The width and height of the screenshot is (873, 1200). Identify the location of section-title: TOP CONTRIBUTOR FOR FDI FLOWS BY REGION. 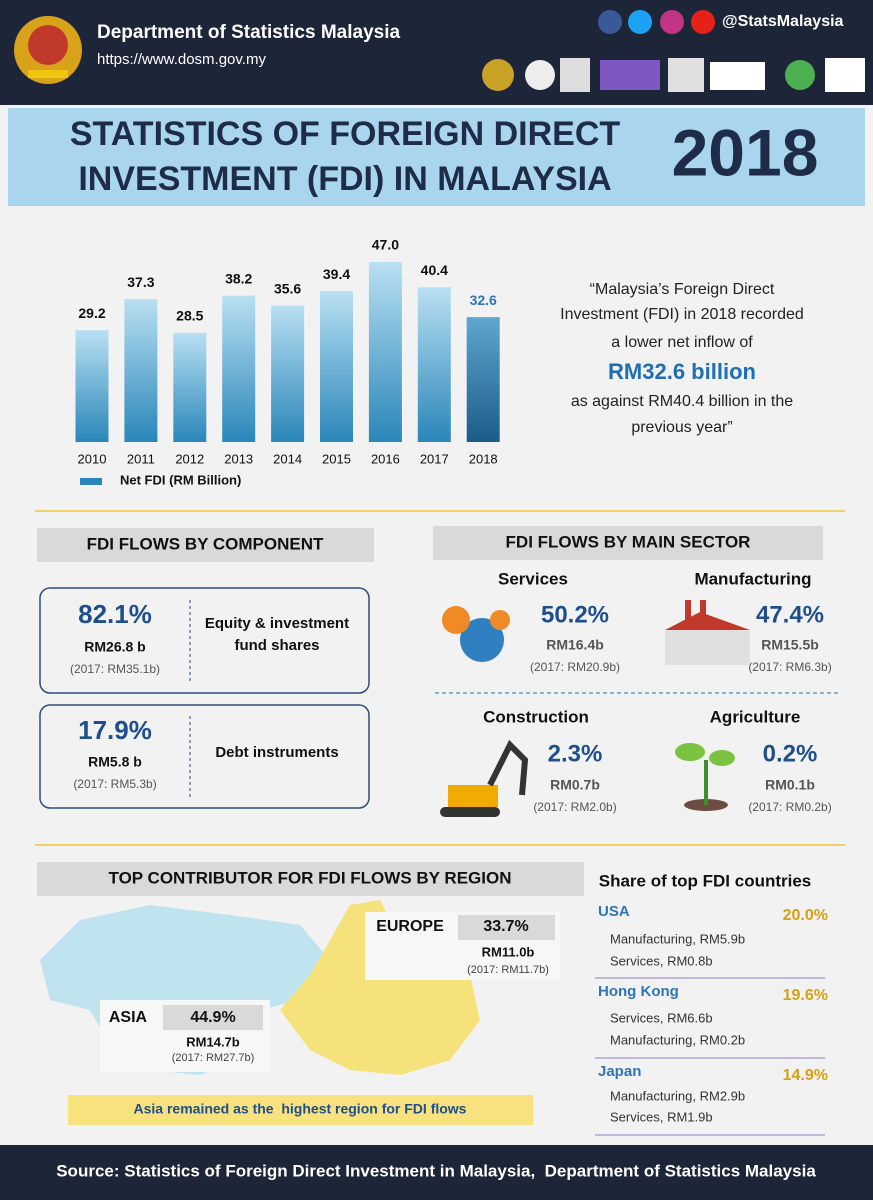
(310, 877).